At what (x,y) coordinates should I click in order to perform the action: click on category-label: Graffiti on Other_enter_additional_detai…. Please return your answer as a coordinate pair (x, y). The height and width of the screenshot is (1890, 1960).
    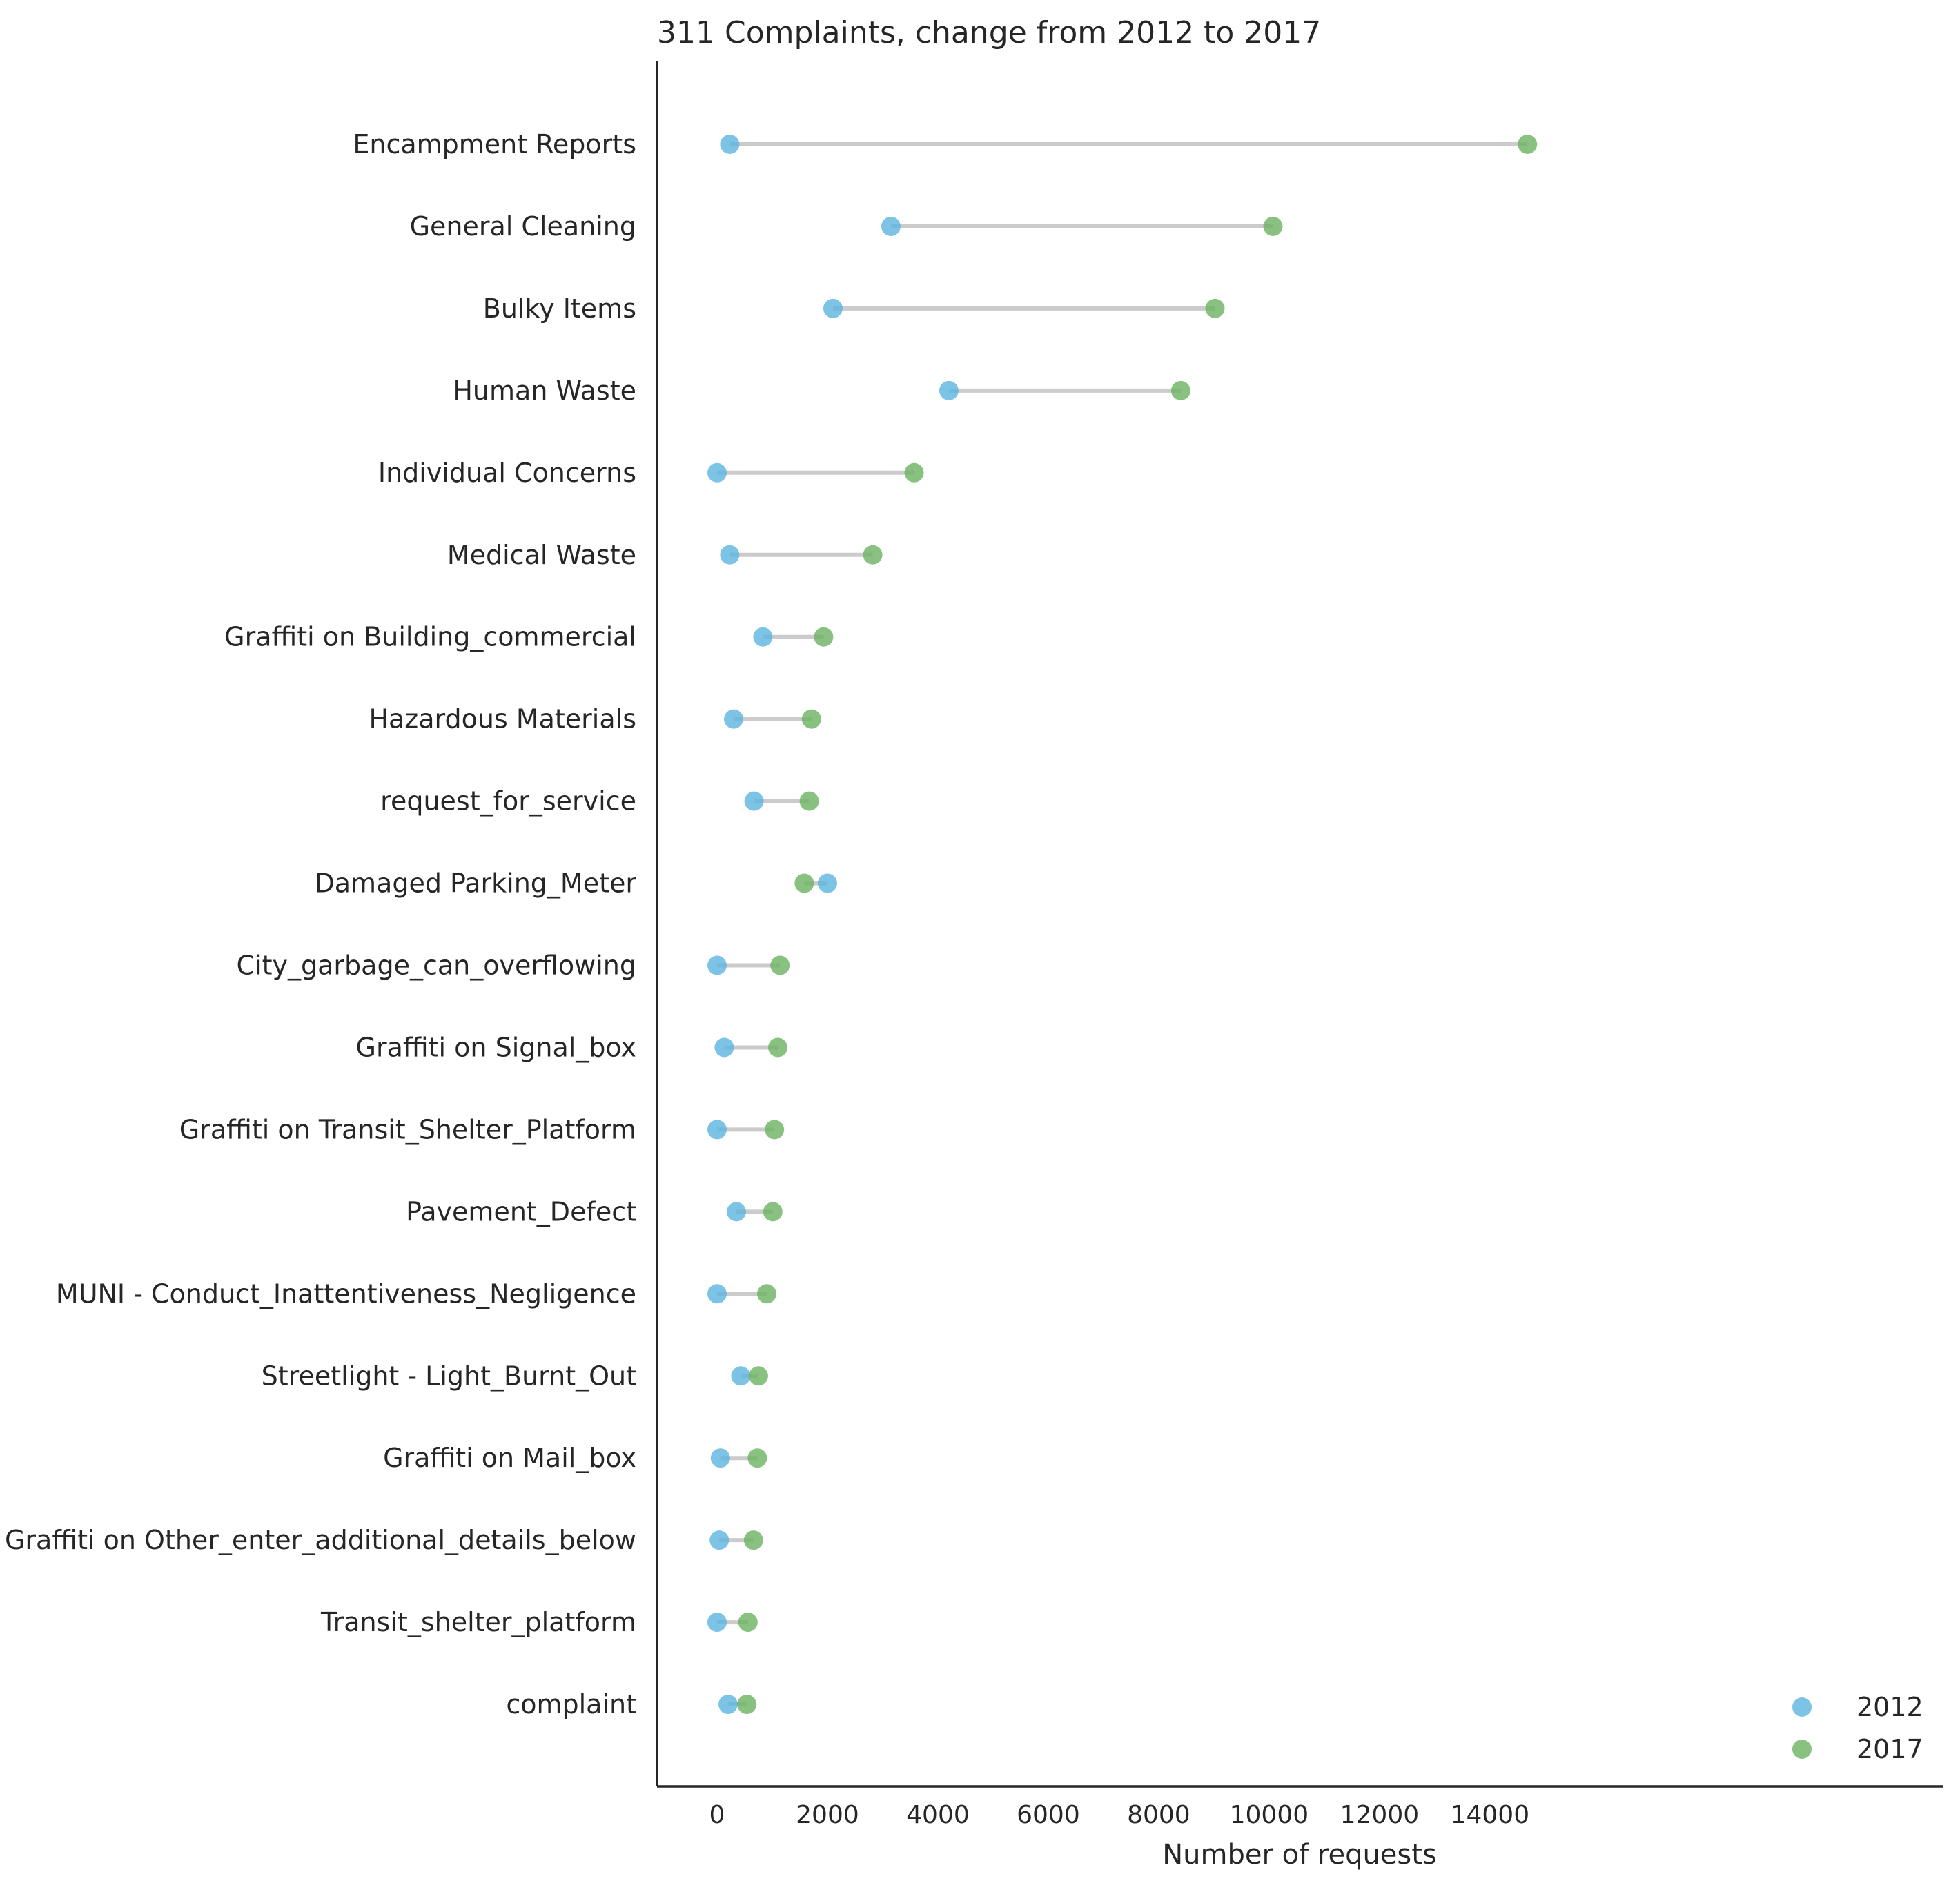
    Looking at the image, I should click on (320, 1540).